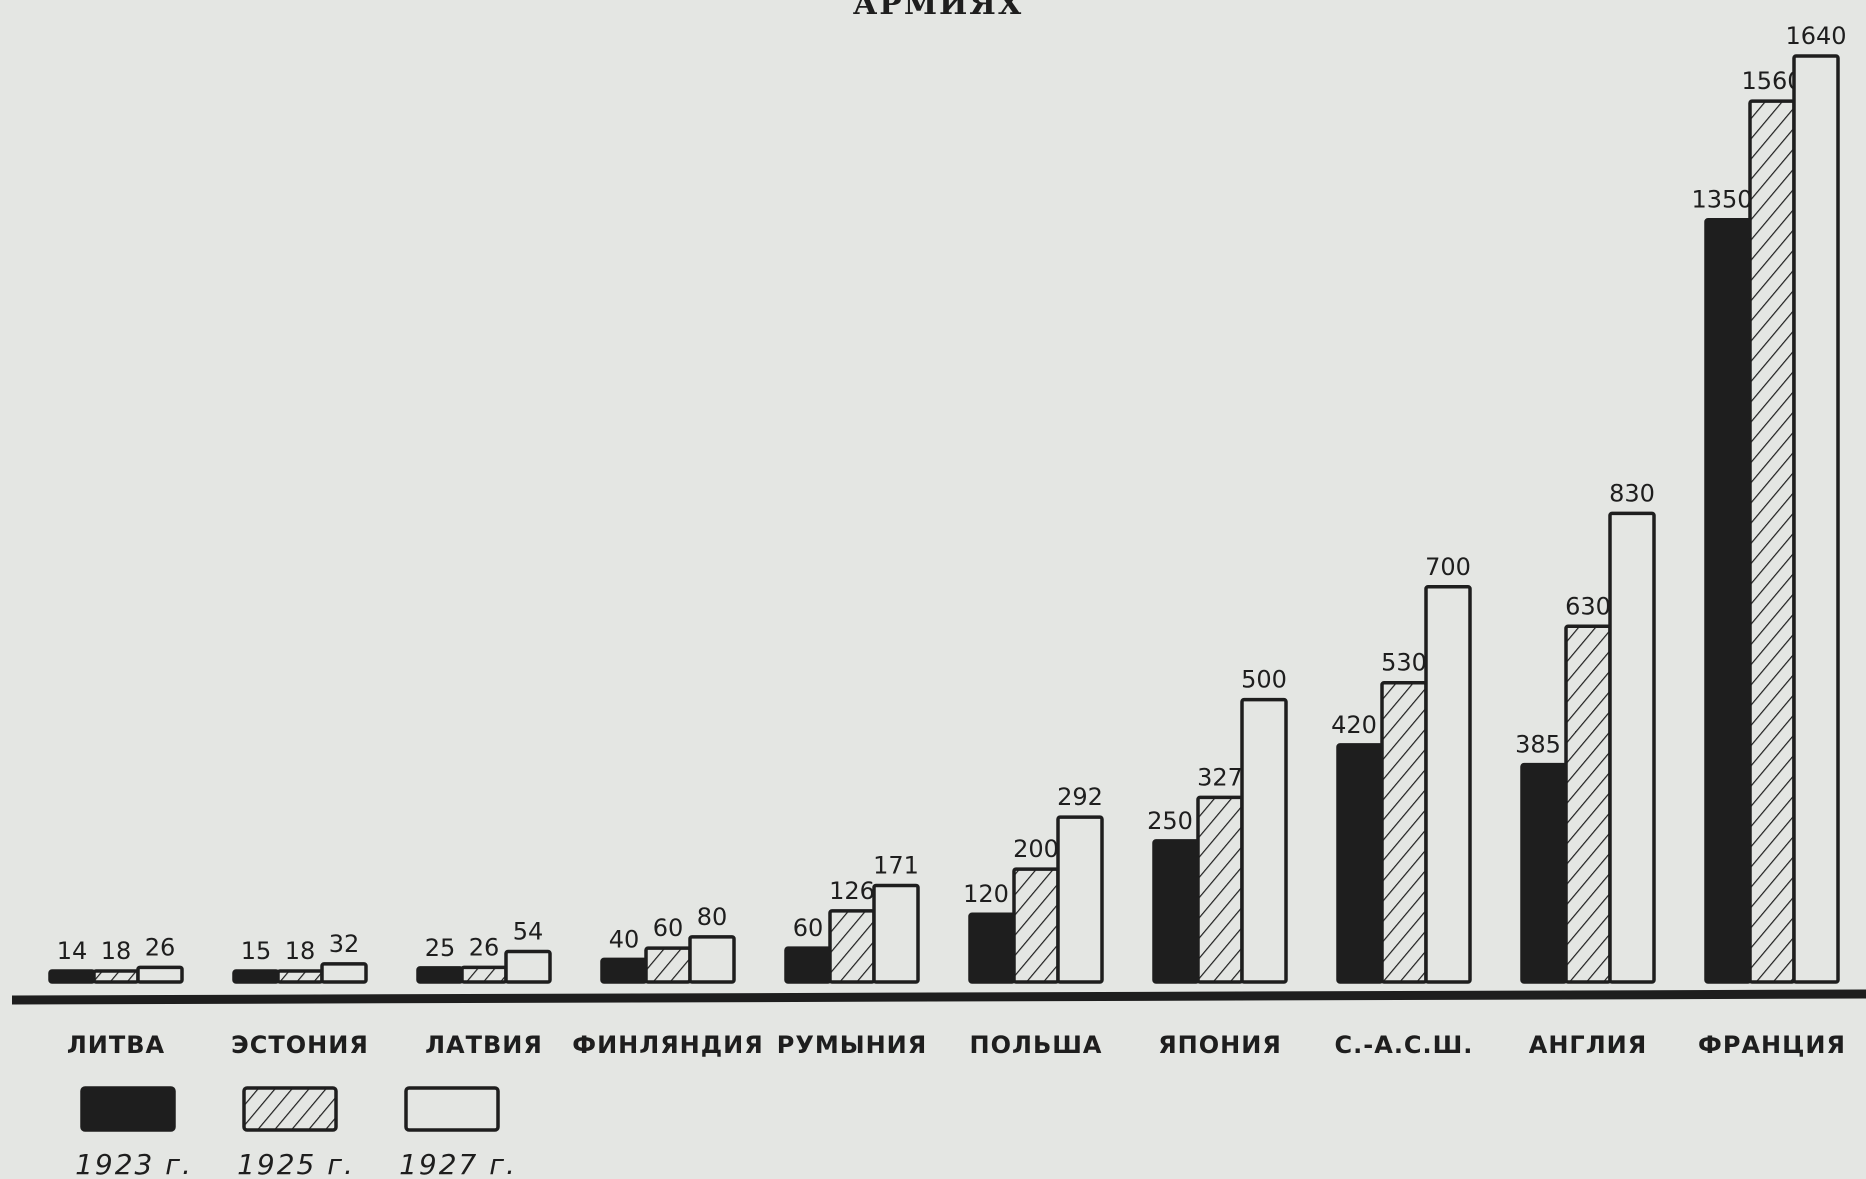 The image size is (1866, 1179). I want to click on value-label-2-3: 32, so click(344, 944).